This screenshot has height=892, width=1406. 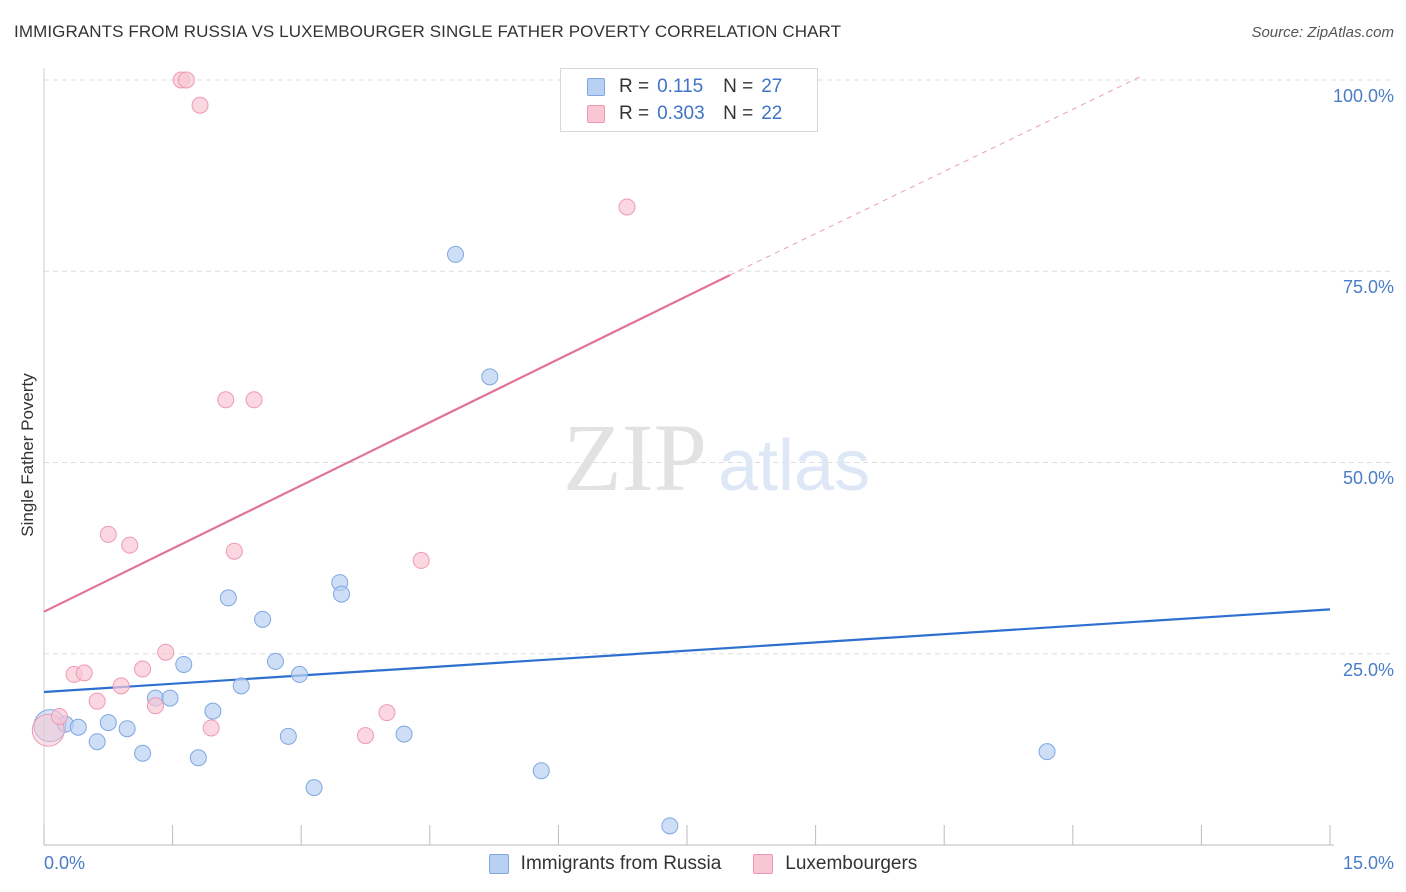 What do you see at coordinates (772, 113) in the screenshot?
I see `legend-n-value: 22` at bounding box center [772, 113].